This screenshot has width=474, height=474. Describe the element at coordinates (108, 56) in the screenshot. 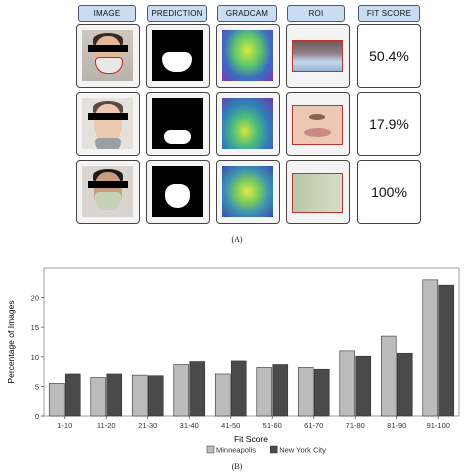

I see `row1-image` at that location.